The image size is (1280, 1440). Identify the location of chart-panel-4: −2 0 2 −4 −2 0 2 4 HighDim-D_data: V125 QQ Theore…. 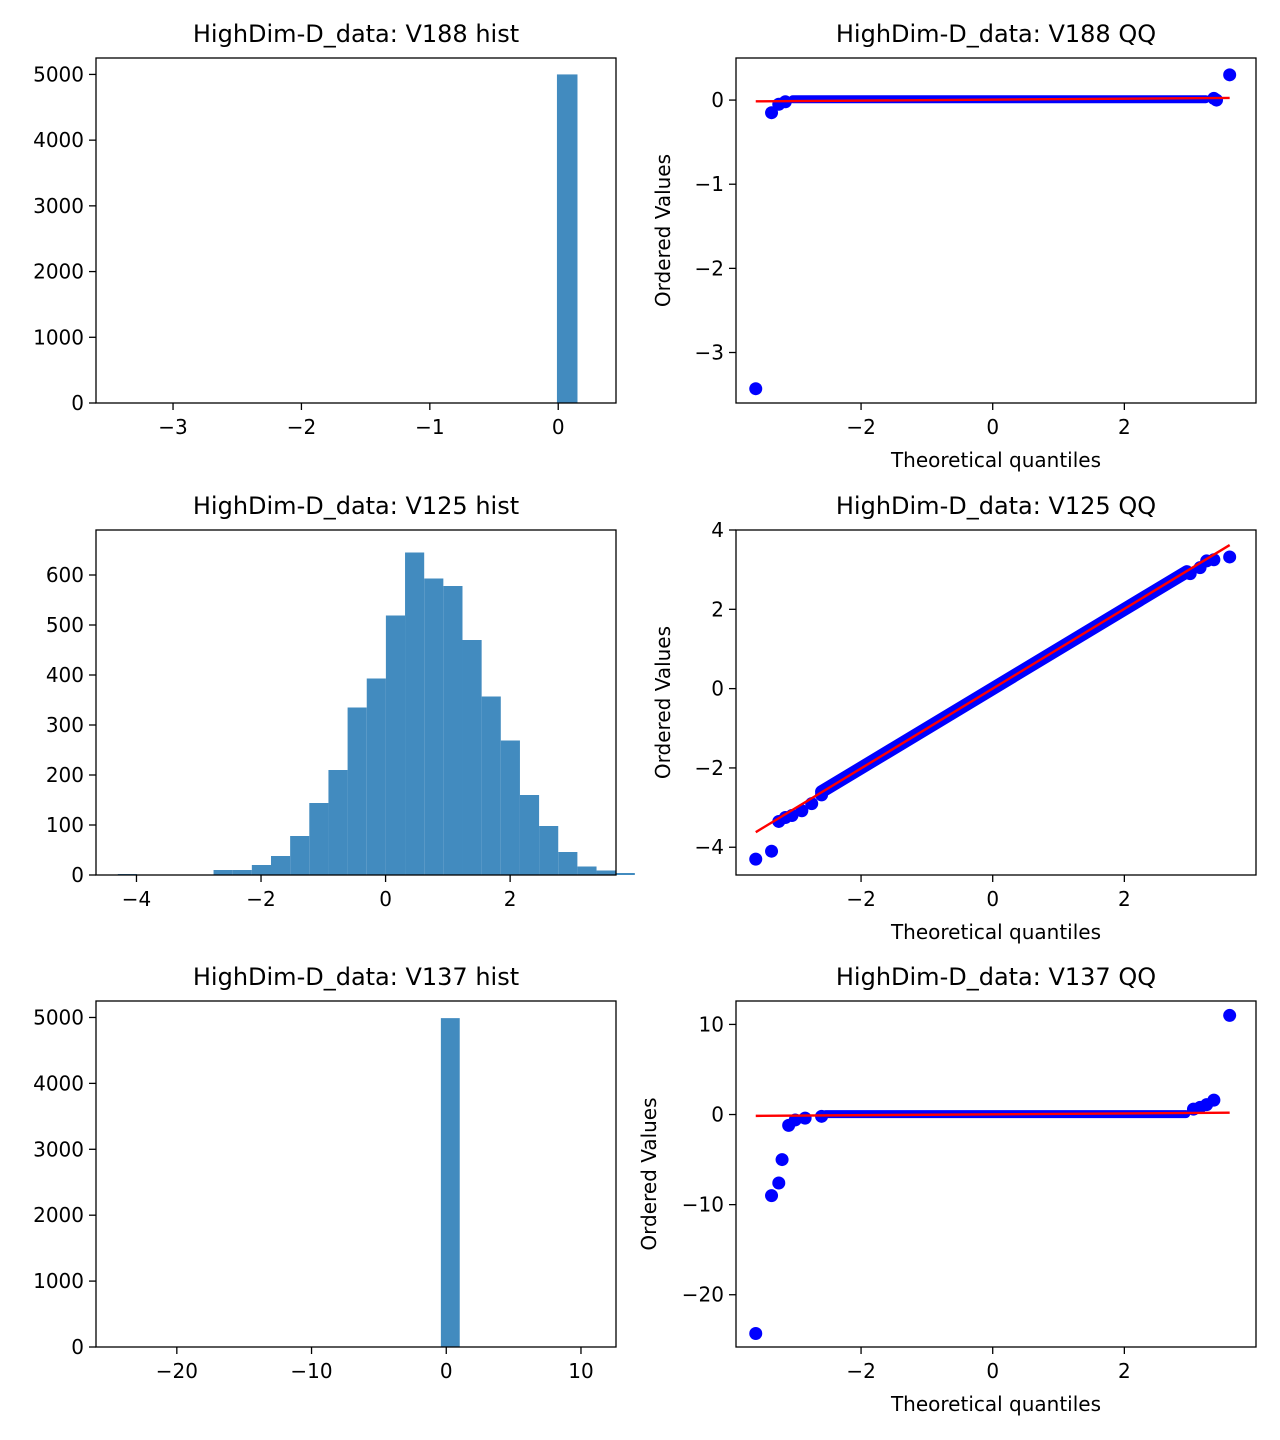
(954, 718).